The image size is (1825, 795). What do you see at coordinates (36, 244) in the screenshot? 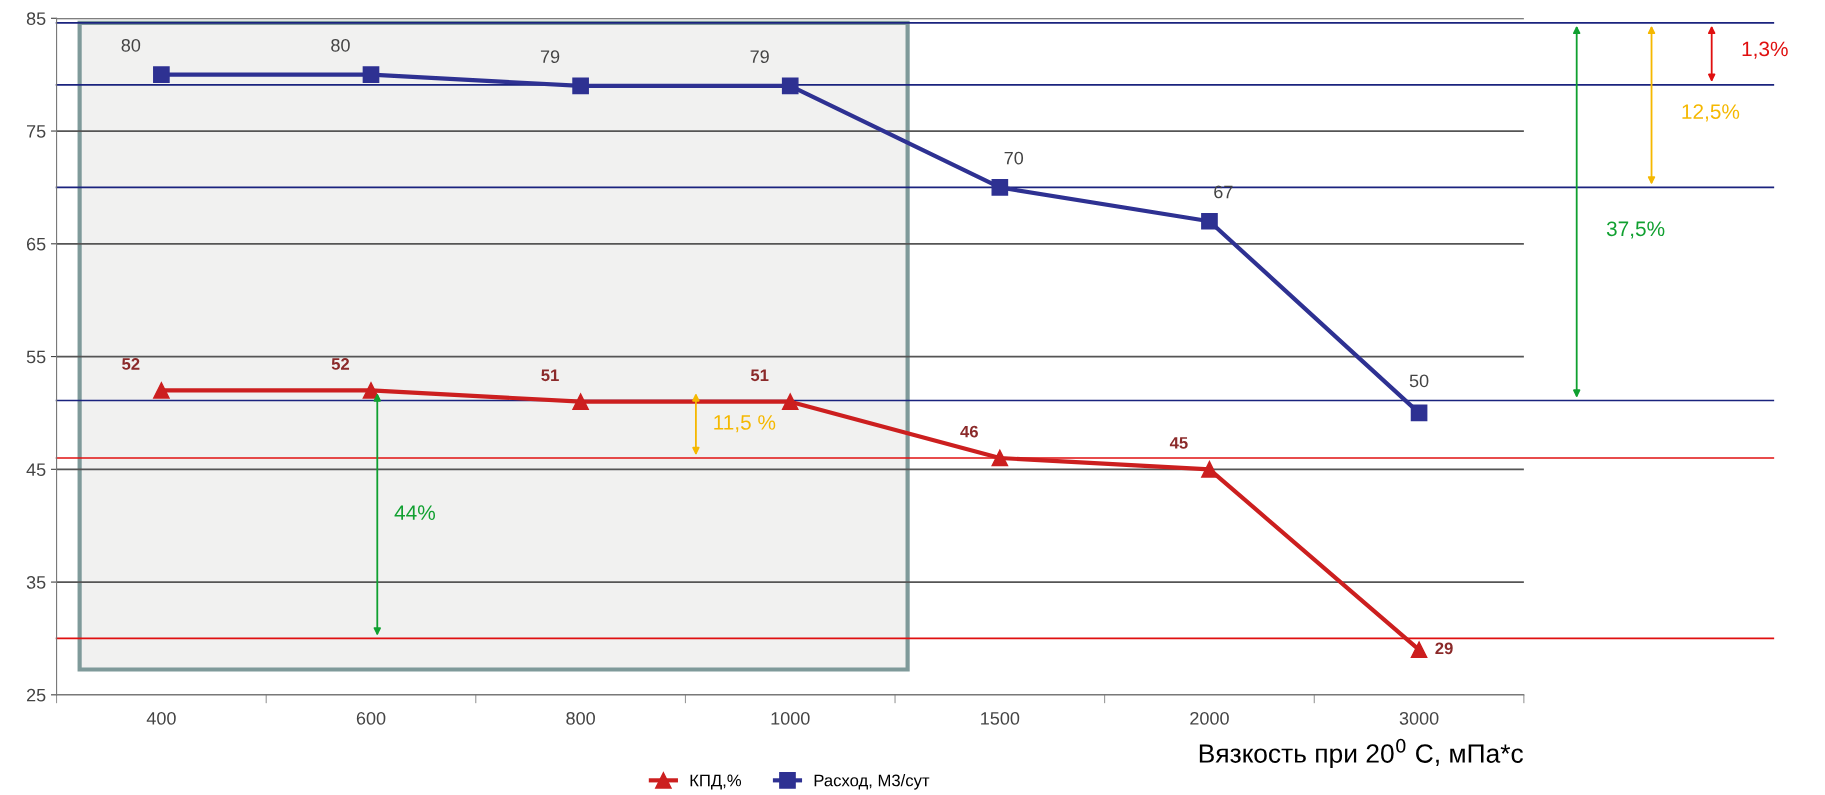
I see `y-tick-label: 65` at bounding box center [36, 244].